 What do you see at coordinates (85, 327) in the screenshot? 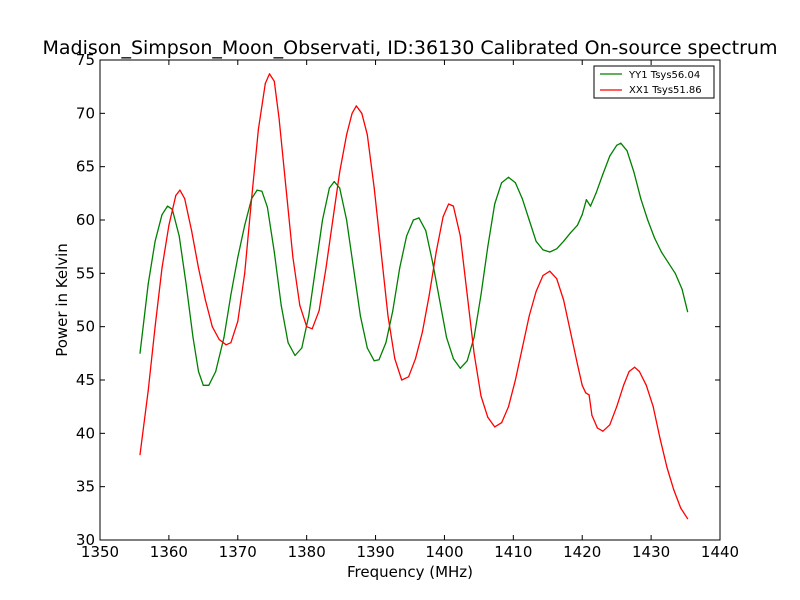
I see `y-tick-label: 50` at bounding box center [85, 327].